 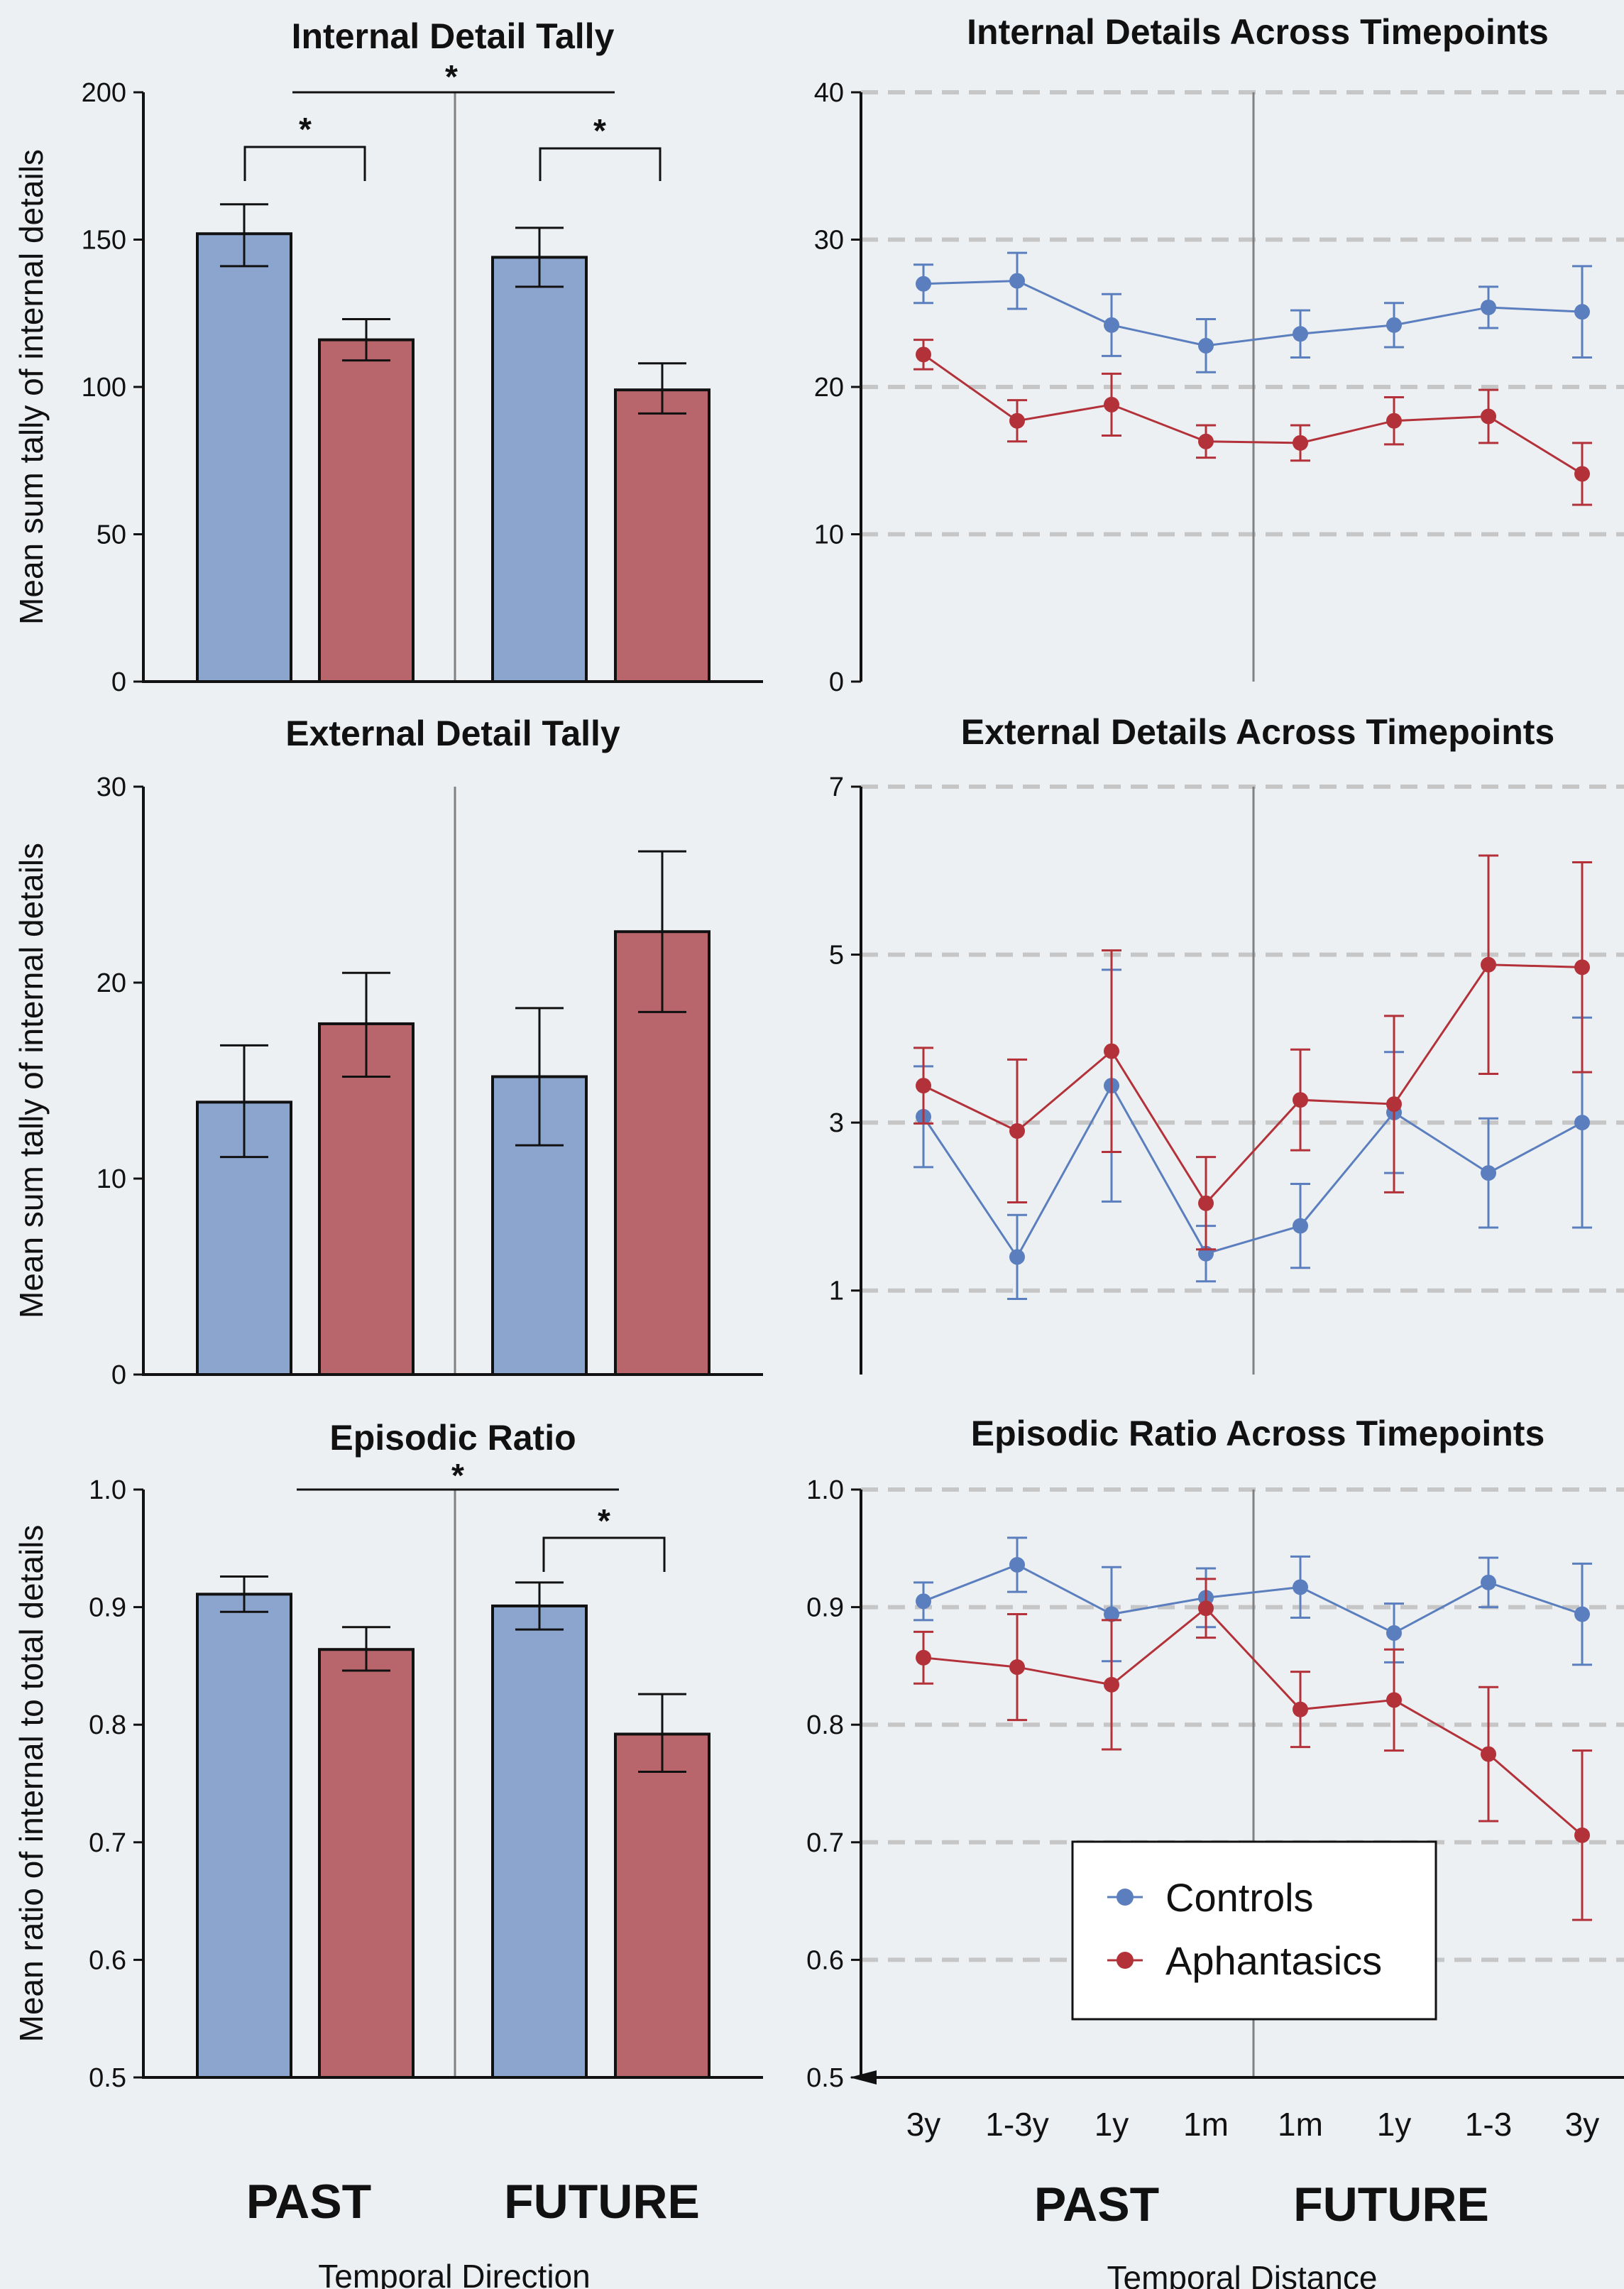 What do you see at coordinates (837, 1123) in the screenshot?
I see `y-tick-label: 3` at bounding box center [837, 1123].